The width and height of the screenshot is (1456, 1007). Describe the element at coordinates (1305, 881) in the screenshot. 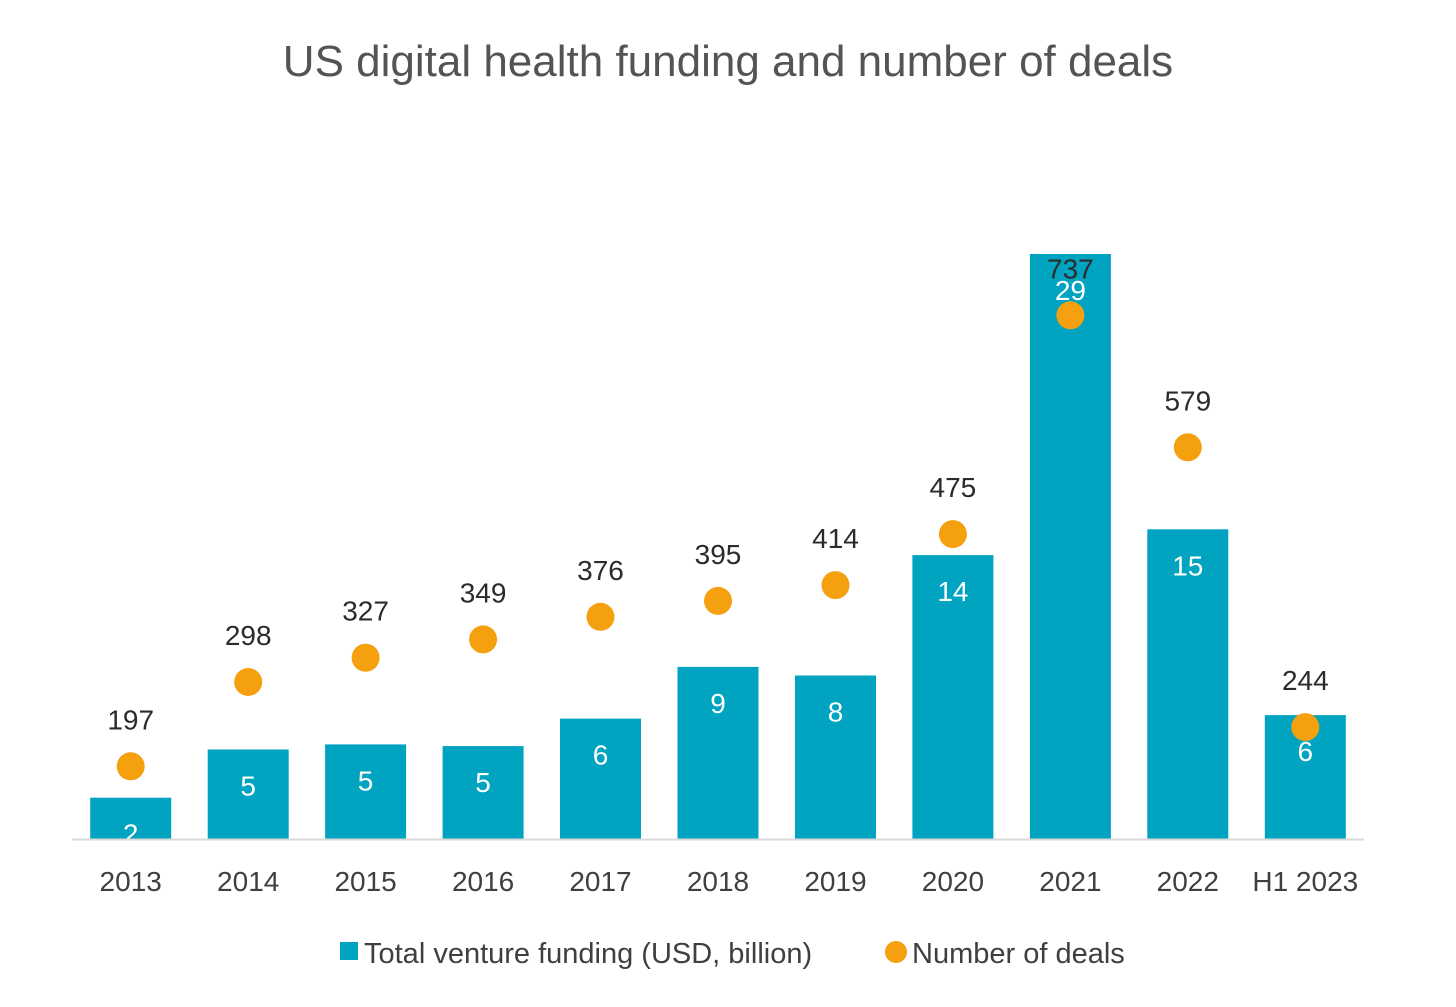

I see `x-tick-label: H1 2023` at that location.